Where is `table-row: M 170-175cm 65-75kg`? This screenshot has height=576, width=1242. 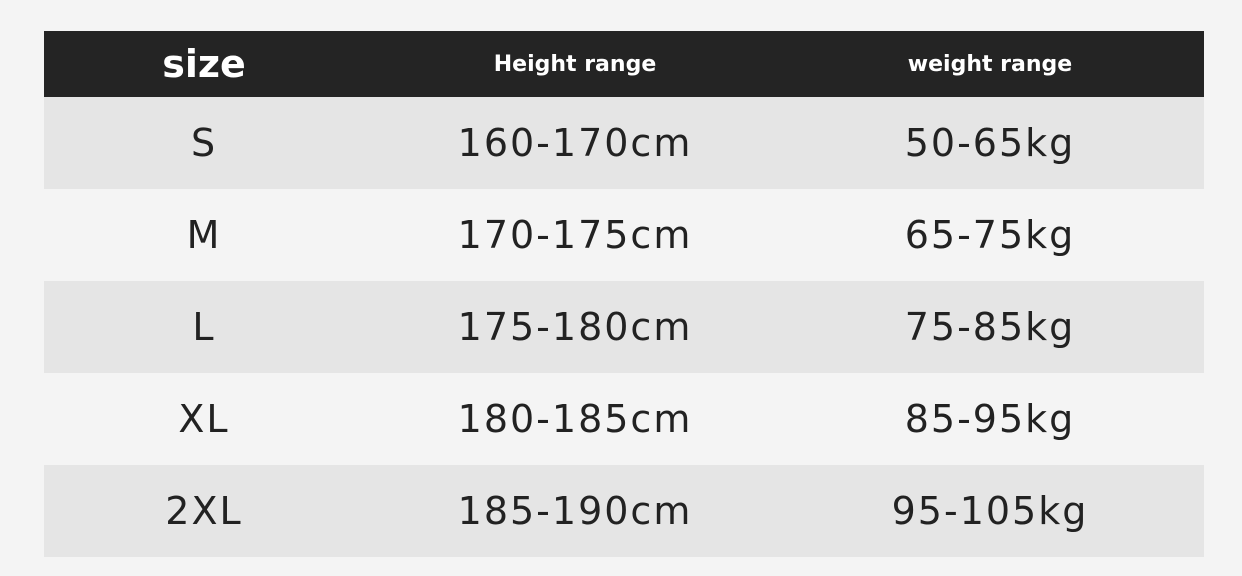 table-row: M 170-175cm 65-75kg is located at coordinates (624, 235).